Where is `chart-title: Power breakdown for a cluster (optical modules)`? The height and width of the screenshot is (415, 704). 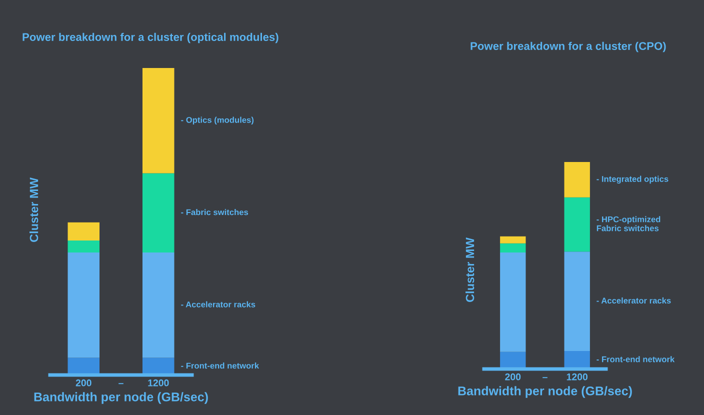 chart-title: Power breakdown for a cluster (optical modules) is located at coordinates (150, 38).